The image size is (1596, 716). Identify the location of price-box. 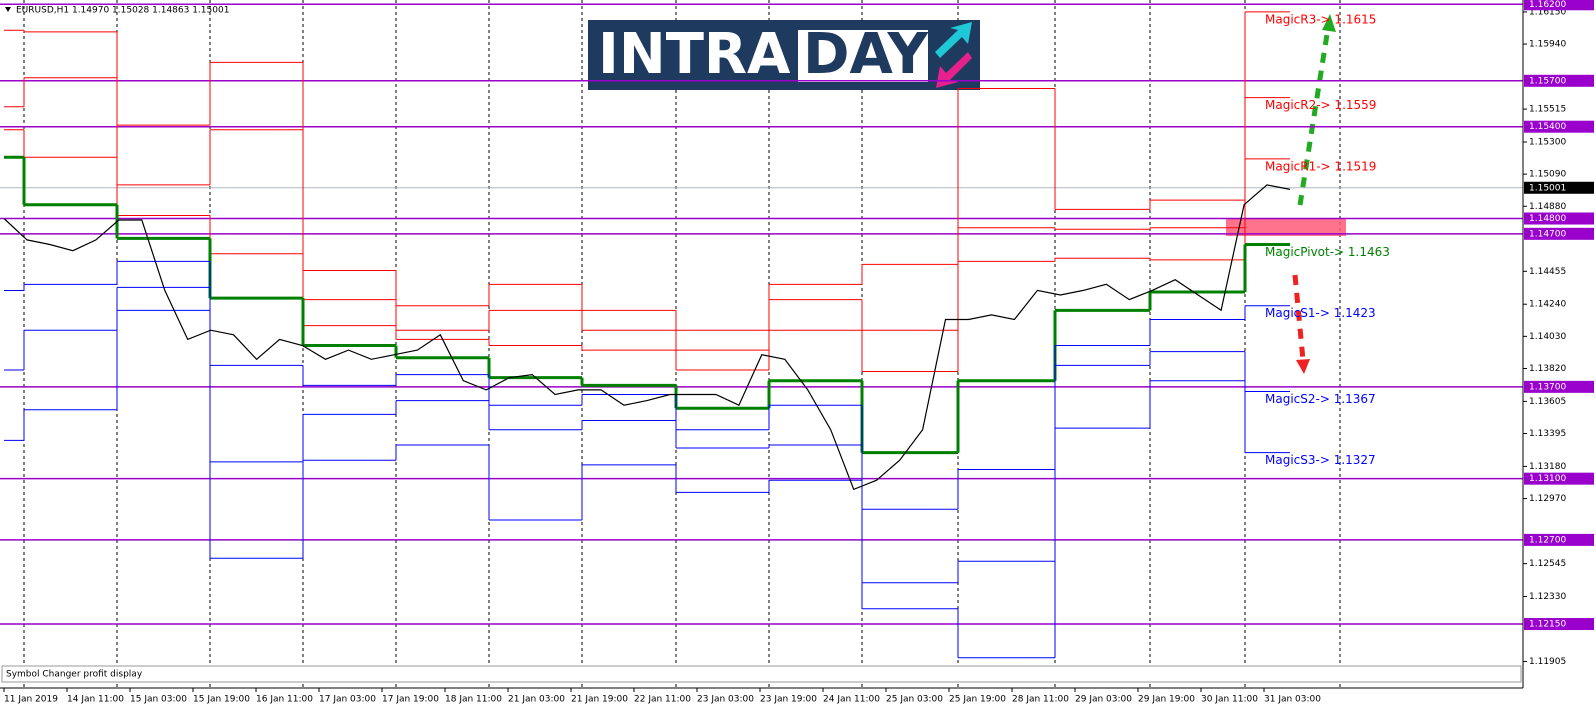
(1559, 187).